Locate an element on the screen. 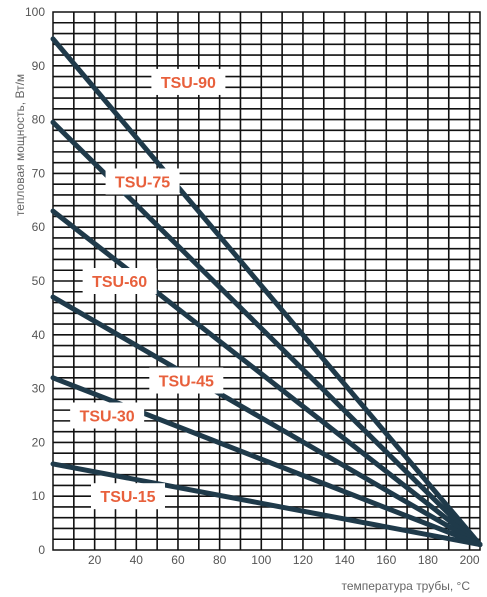 The width and height of the screenshot is (487, 597). series-label-tsu-15: TSU-15 is located at coordinates (127, 496).